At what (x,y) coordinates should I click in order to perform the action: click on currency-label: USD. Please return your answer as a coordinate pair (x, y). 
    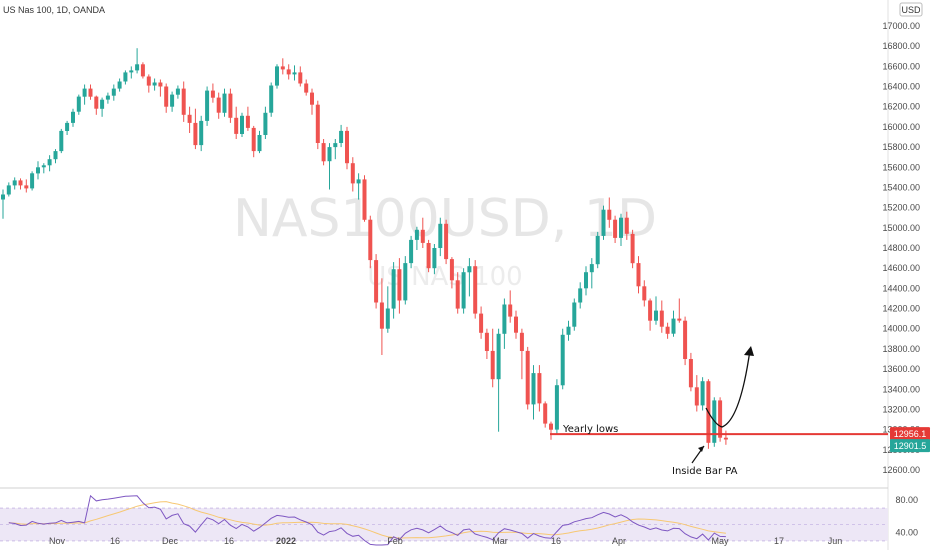
    Looking at the image, I should click on (911, 10).